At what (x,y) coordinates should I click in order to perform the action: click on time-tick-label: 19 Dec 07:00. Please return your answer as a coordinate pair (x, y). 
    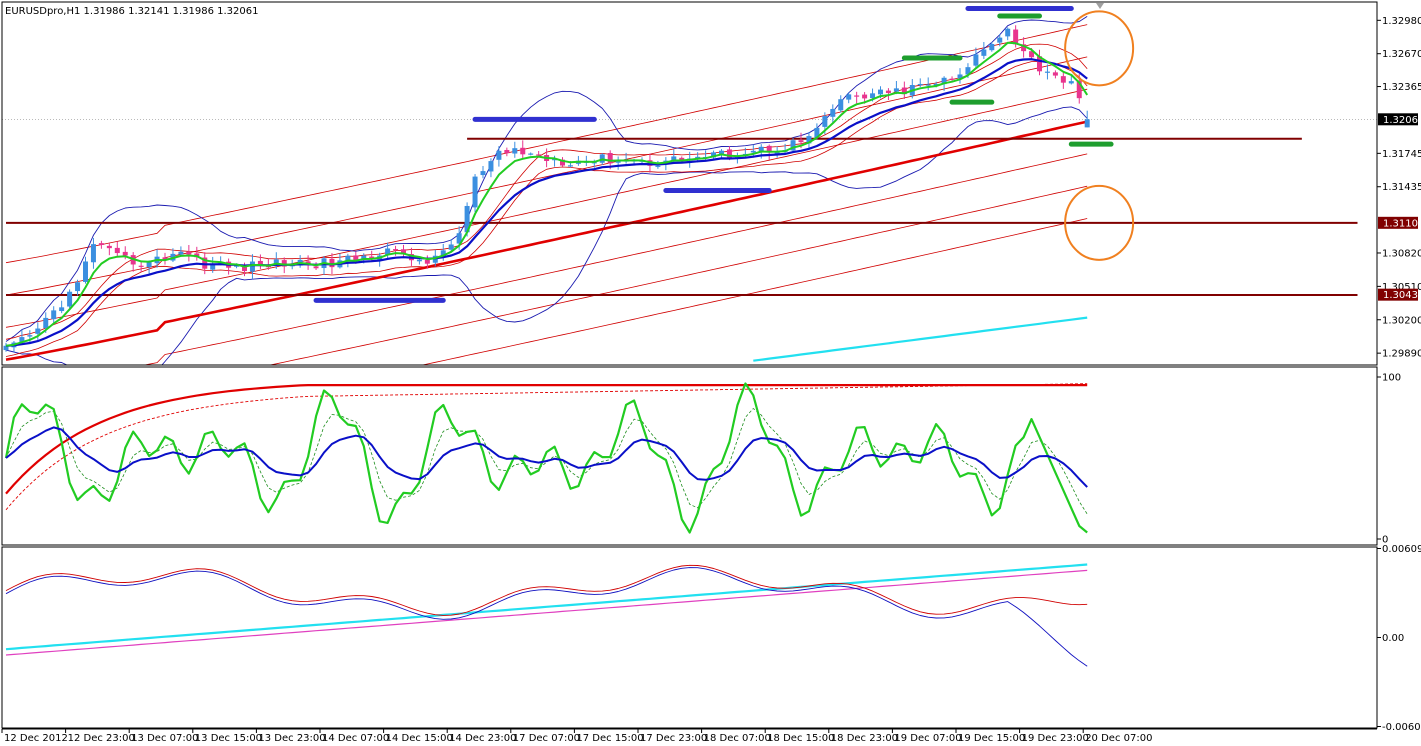
    Looking at the image, I should click on (927, 738).